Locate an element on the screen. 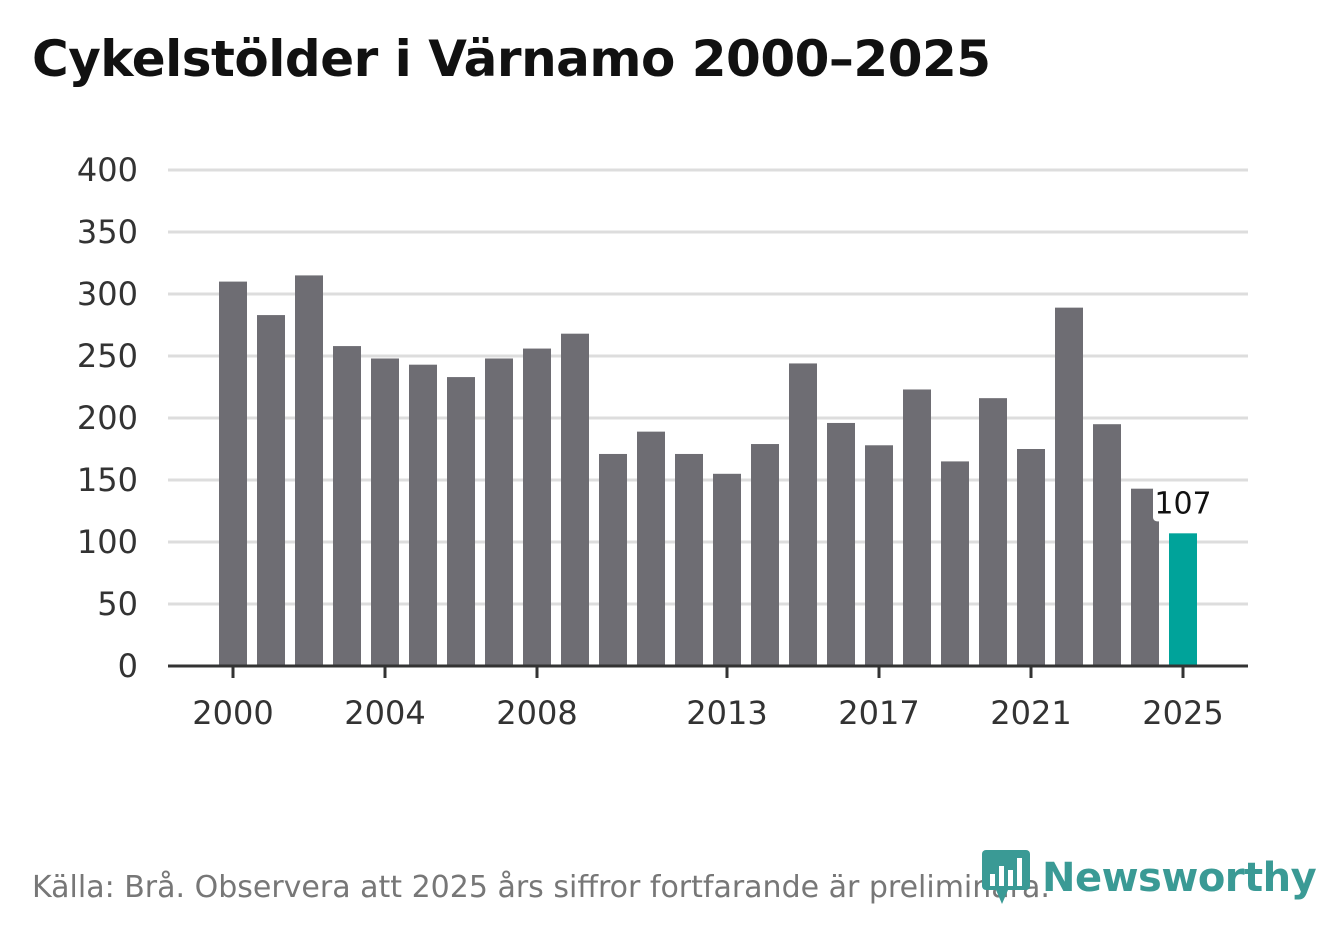 The image size is (1322, 939). y-tick-label: 50 is located at coordinates (117, 604).